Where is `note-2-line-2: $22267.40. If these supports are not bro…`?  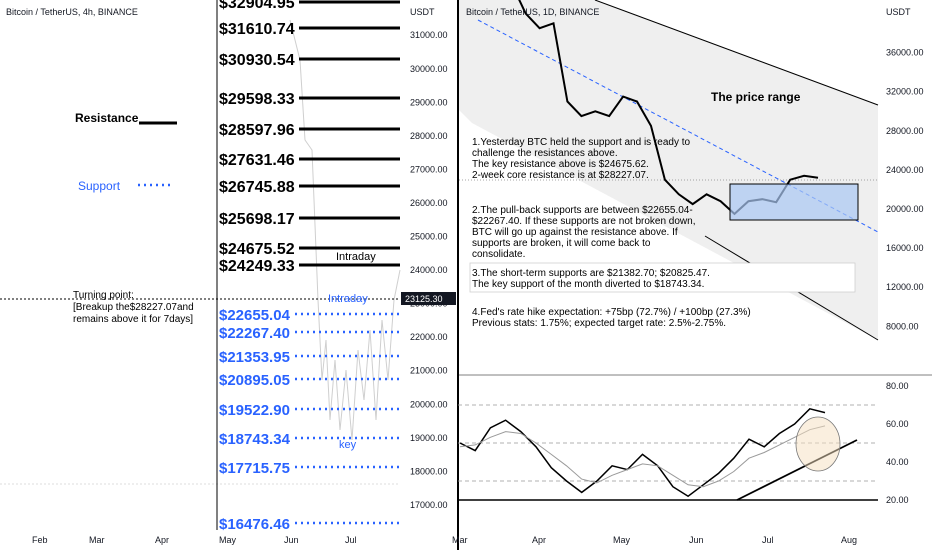
note-2-line-2: $22267.40. If these supports are not bro… is located at coordinates (584, 221).